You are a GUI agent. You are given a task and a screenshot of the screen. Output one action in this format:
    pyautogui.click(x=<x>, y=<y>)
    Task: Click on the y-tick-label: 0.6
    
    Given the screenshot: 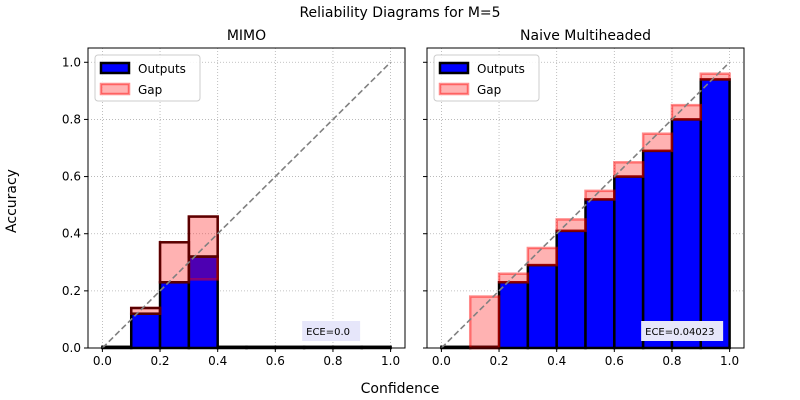 What is the action you would take?
    pyautogui.click(x=71, y=177)
    